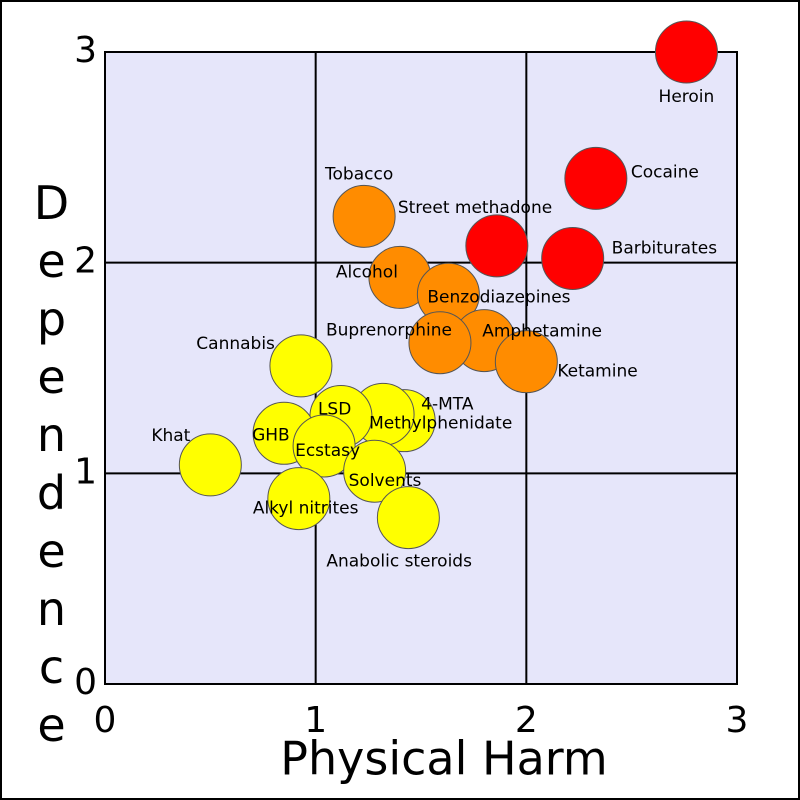 The height and width of the screenshot is (800, 800). What do you see at coordinates (526, 720) in the screenshot?
I see `x-tick-label: 2` at bounding box center [526, 720].